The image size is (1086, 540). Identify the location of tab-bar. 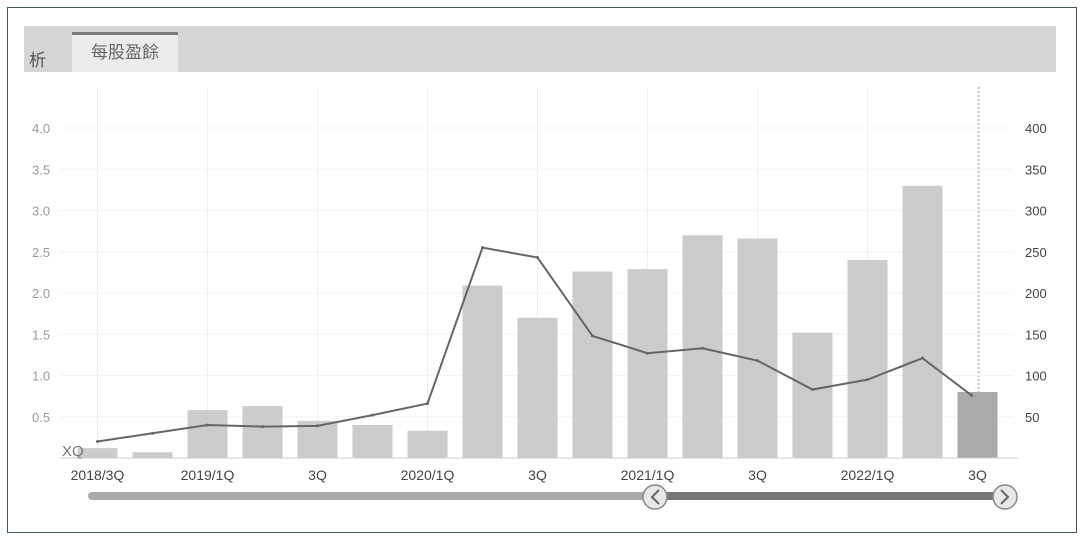
(540, 49).